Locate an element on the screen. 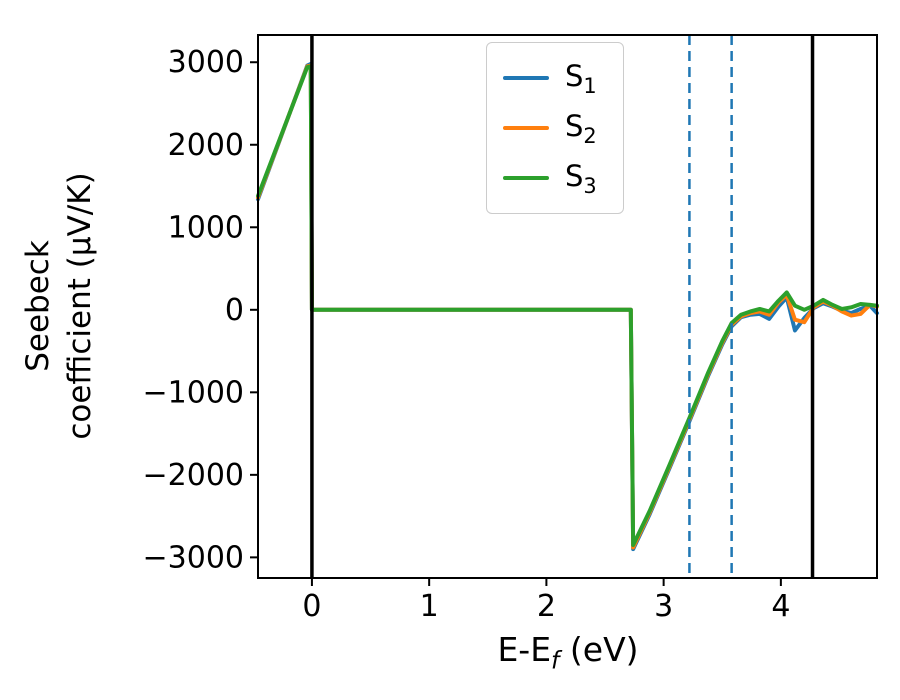 Image resolution: width=900 pixels, height=700 pixels. y-tick-label: 2000 is located at coordinates (206, 145).